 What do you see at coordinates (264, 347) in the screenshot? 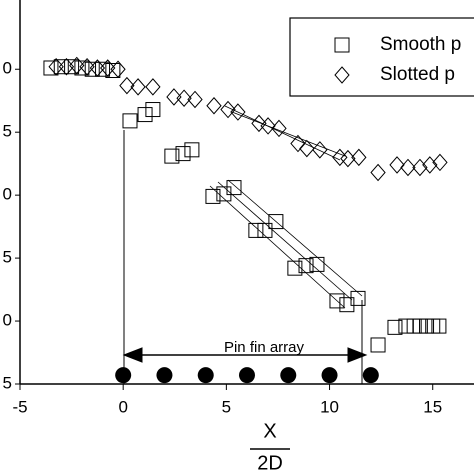
I see `annotation: Pin fin array` at bounding box center [264, 347].